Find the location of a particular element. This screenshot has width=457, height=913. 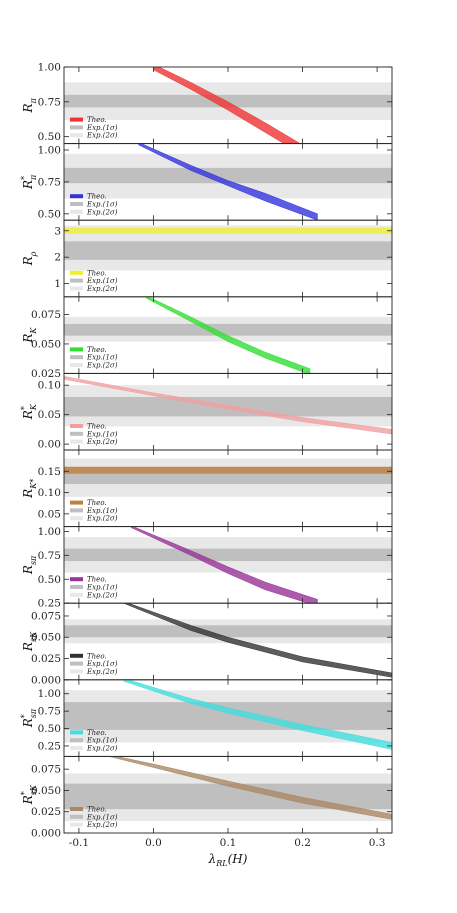

y-axis-label: R*π is located at coordinates (29, 182).